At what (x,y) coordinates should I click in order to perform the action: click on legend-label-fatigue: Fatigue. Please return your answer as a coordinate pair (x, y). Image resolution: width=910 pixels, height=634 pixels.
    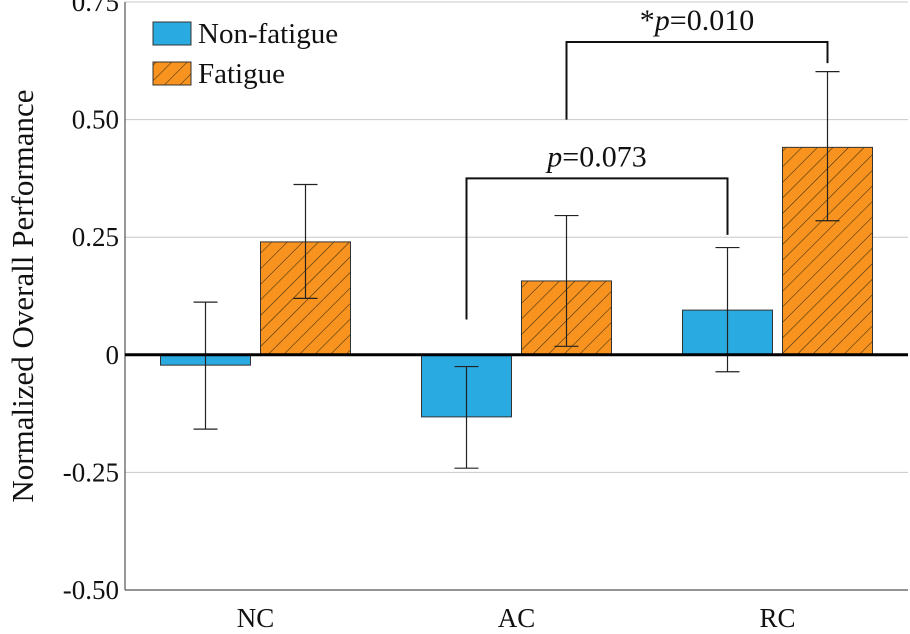
    Looking at the image, I should click on (241, 74).